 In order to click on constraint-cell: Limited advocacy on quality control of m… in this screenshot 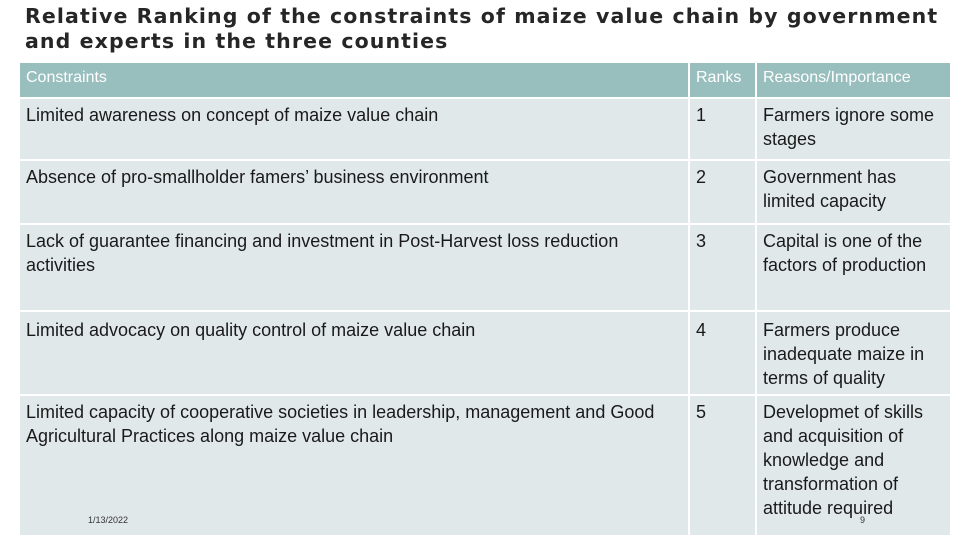, I will do `click(354, 353)`.